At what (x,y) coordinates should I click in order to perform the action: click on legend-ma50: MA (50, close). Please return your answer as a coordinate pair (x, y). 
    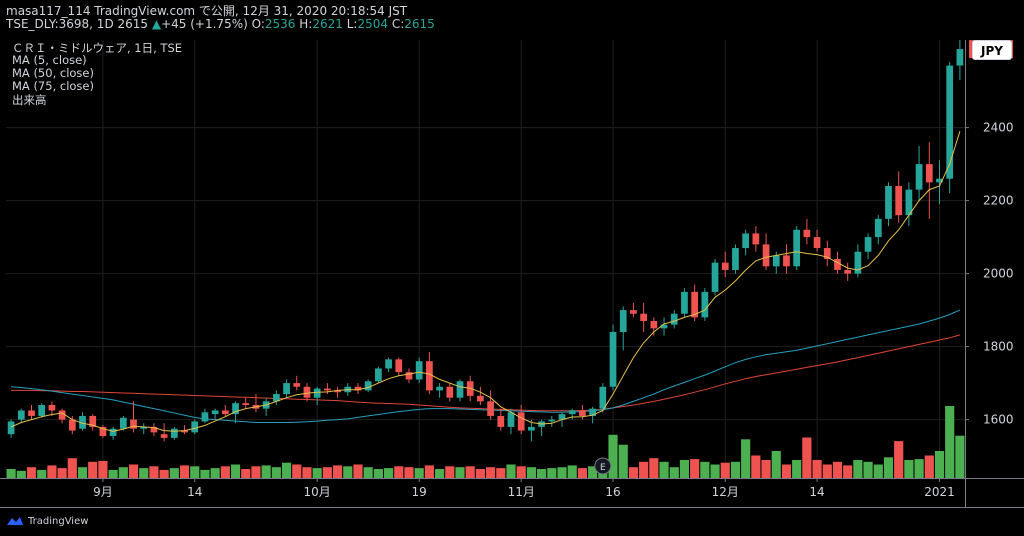
    Looking at the image, I should click on (53, 73).